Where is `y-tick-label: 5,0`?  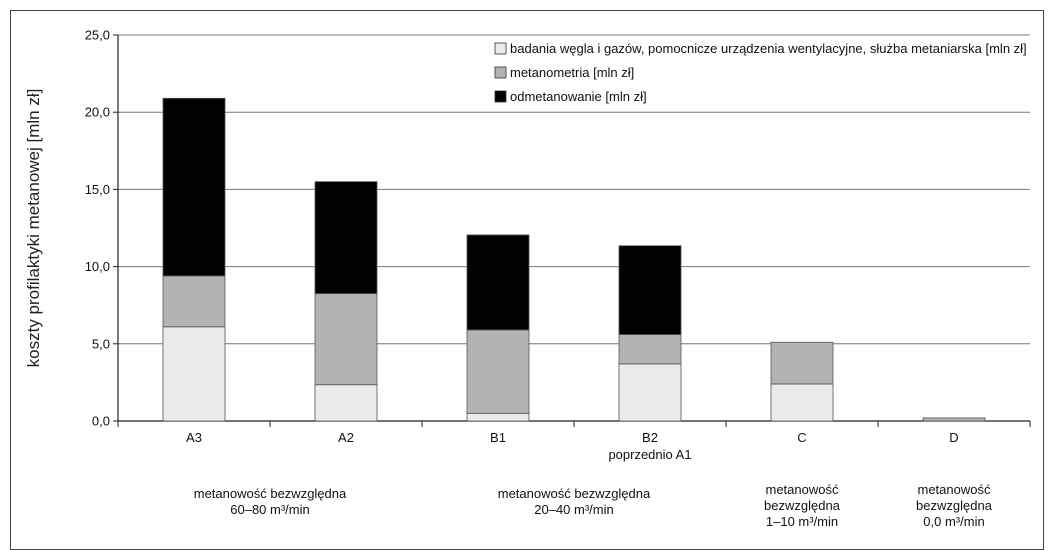
y-tick-label: 5,0 is located at coordinates (101, 343).